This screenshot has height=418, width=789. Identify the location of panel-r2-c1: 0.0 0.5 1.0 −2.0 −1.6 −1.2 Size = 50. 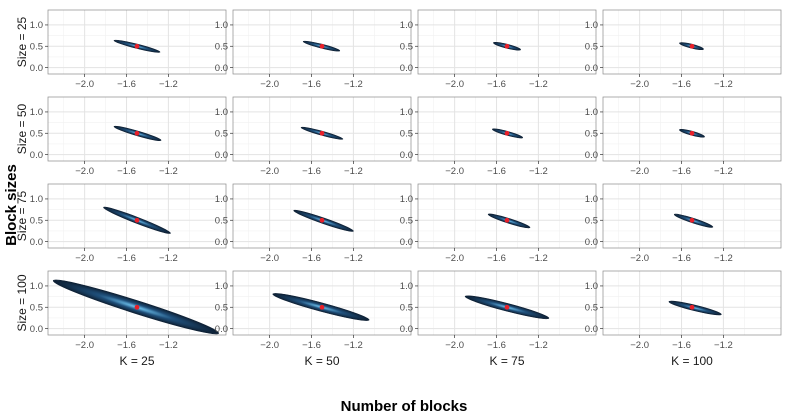
(121, 136).